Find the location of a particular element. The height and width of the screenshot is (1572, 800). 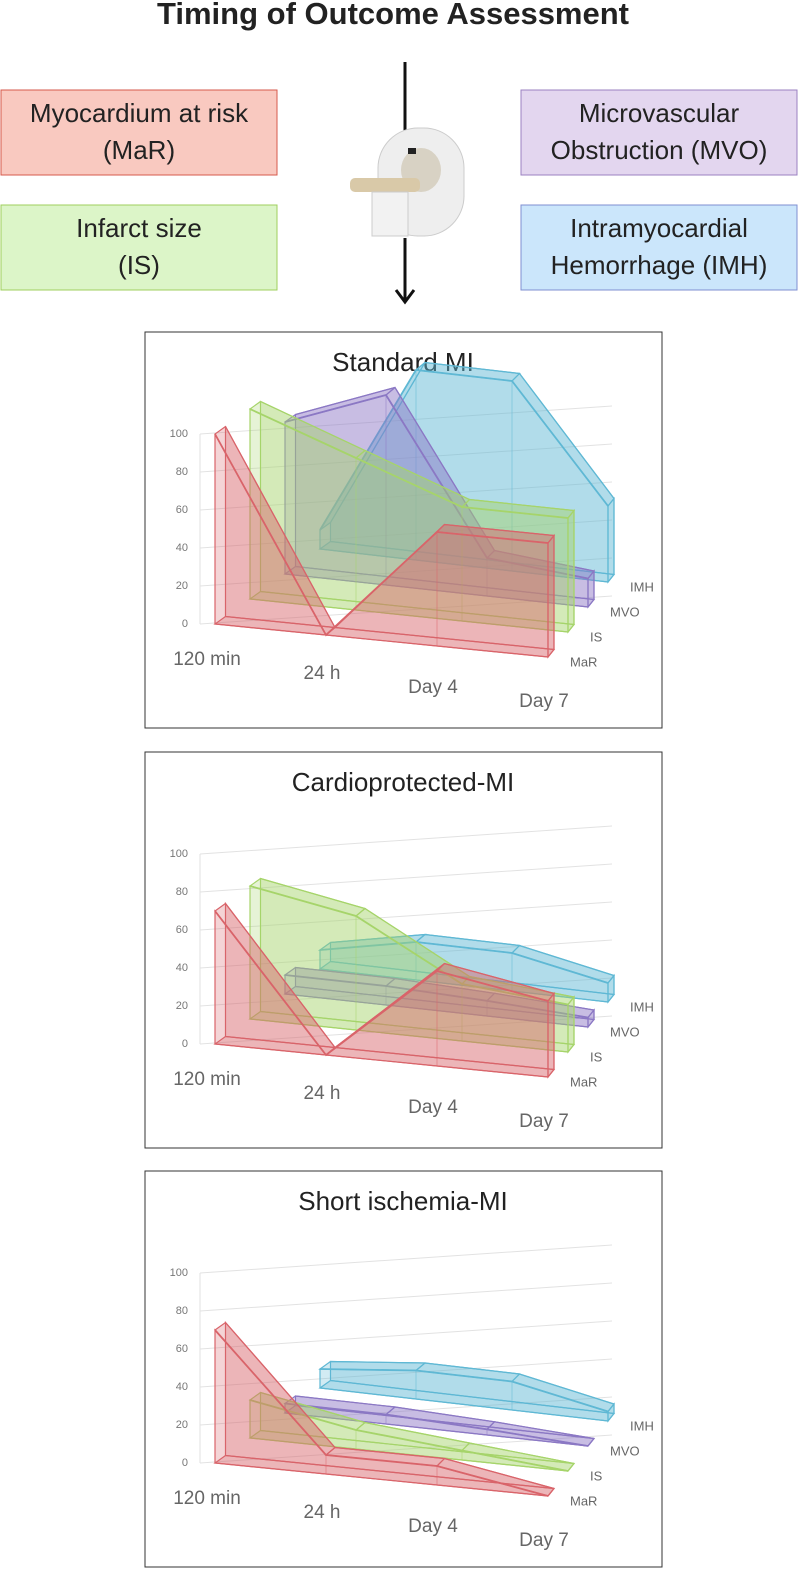

box-text: Microvascular is located at coordinates (659, 113).